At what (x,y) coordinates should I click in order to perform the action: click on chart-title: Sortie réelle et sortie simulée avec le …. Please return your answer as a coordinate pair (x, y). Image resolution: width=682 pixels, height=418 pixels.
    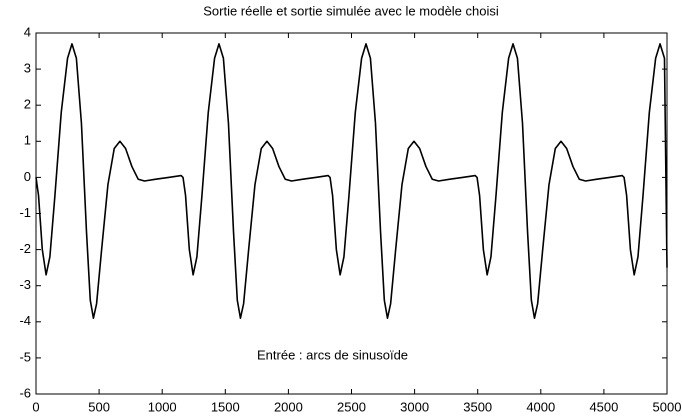
    Looking at the image, I should click on (351, 10).